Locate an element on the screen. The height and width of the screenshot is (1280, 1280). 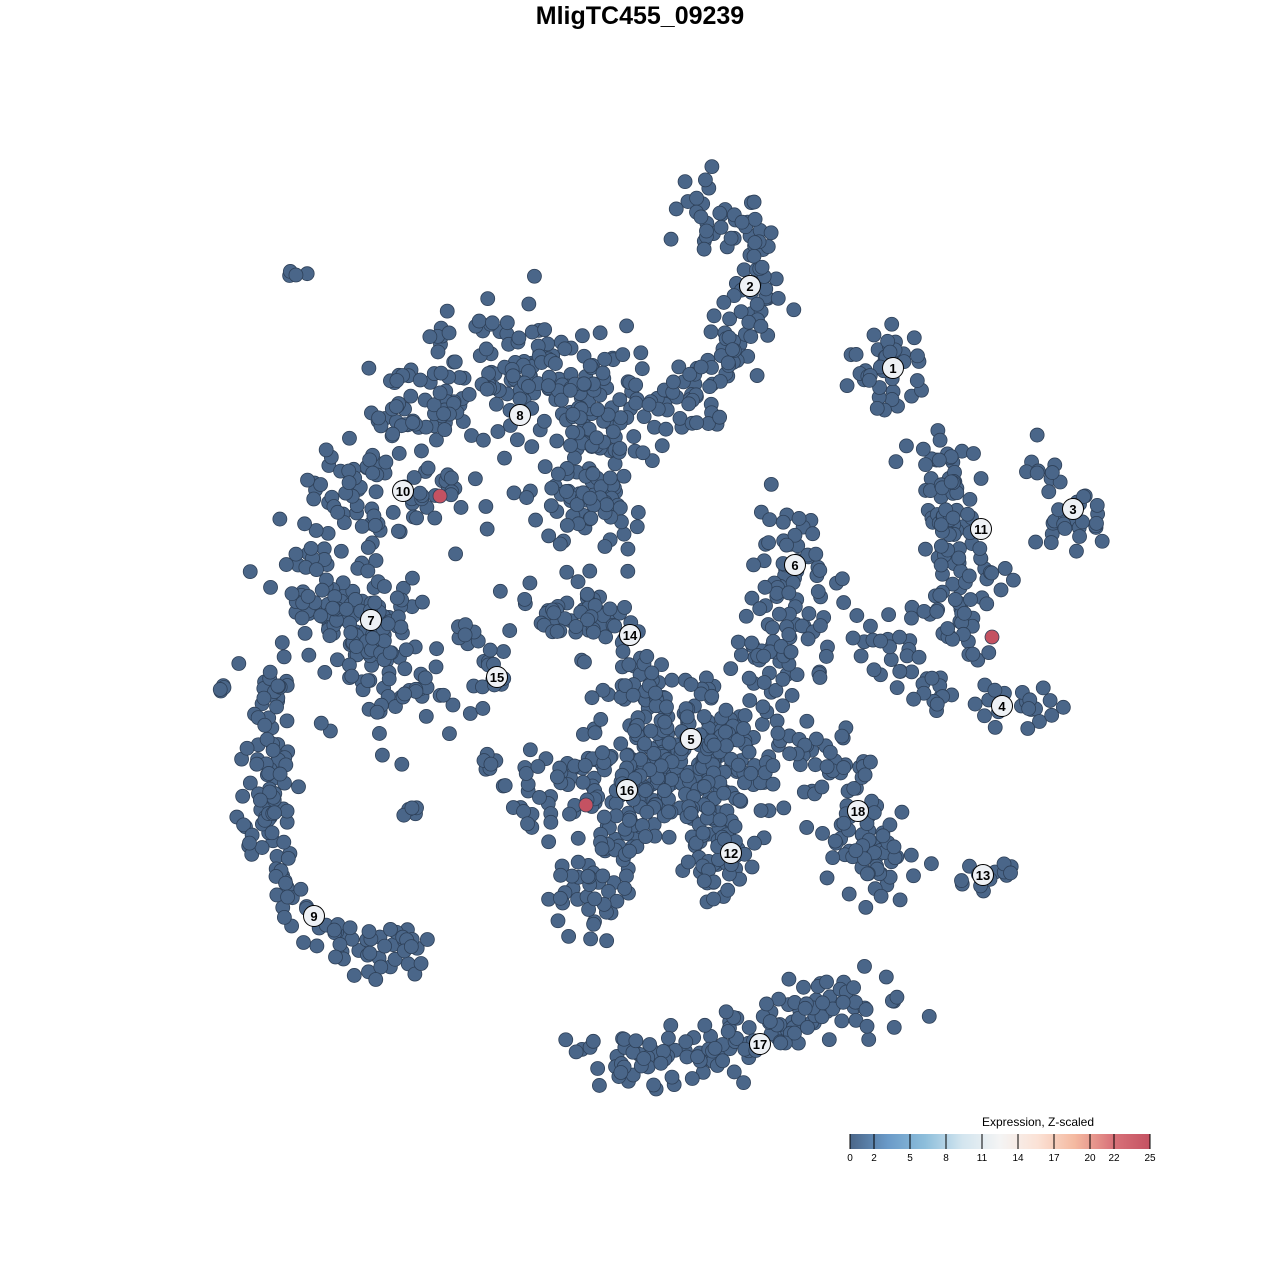
legend-title: Expression, Z-scaled is located at coordinates (1038, 1122).